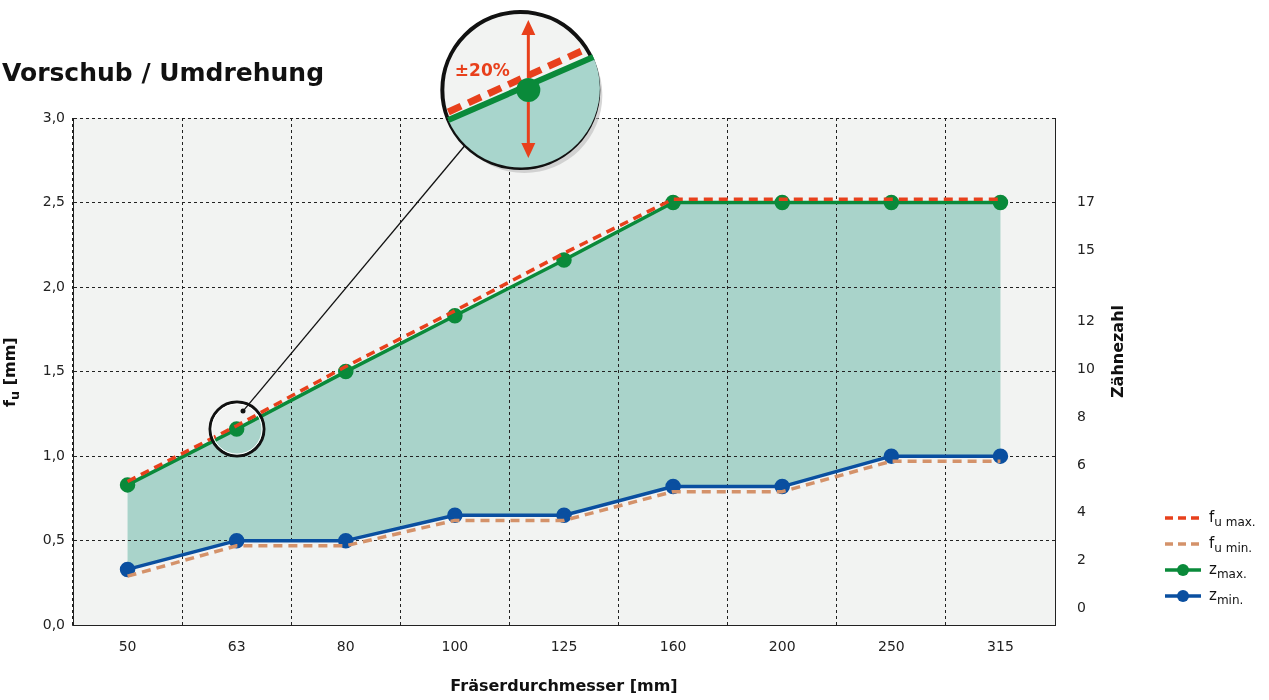 The width and height of the screenshot is (1269, 700). Describe the element at coordinates (53, 116) in the screenshot. I see `y-tick-label: 3,0` at that location.